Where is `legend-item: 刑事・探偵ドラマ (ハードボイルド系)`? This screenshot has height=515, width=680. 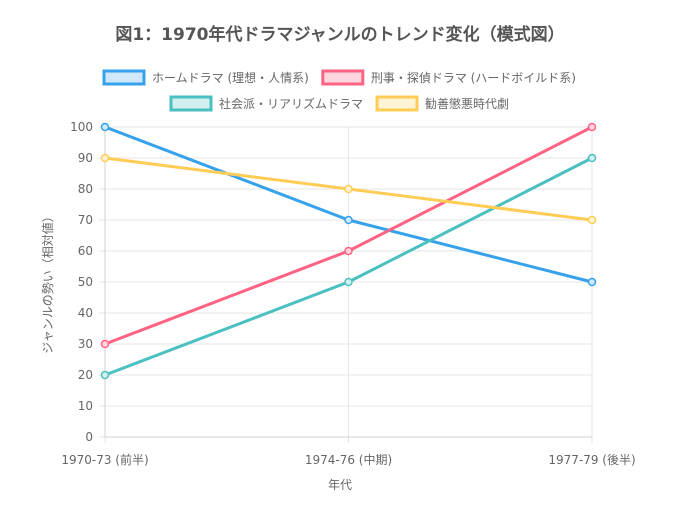
legend-item: 刑事・探偵ドラマ (ハードボイルド系) is located at coordinates (448, 77).